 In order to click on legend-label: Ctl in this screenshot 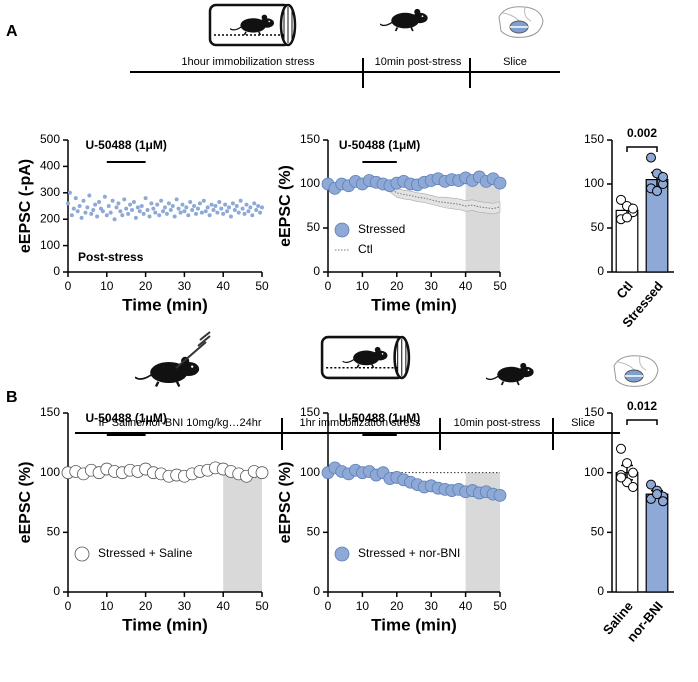, I will do `click(365, 249)`.